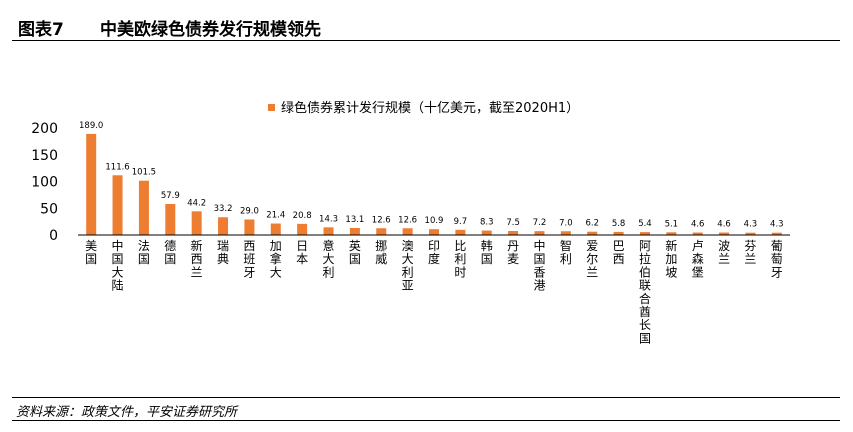  Describe the element at coordinates (434, 258) in the screenshot. I see `x-tick-label: 度` at that location.